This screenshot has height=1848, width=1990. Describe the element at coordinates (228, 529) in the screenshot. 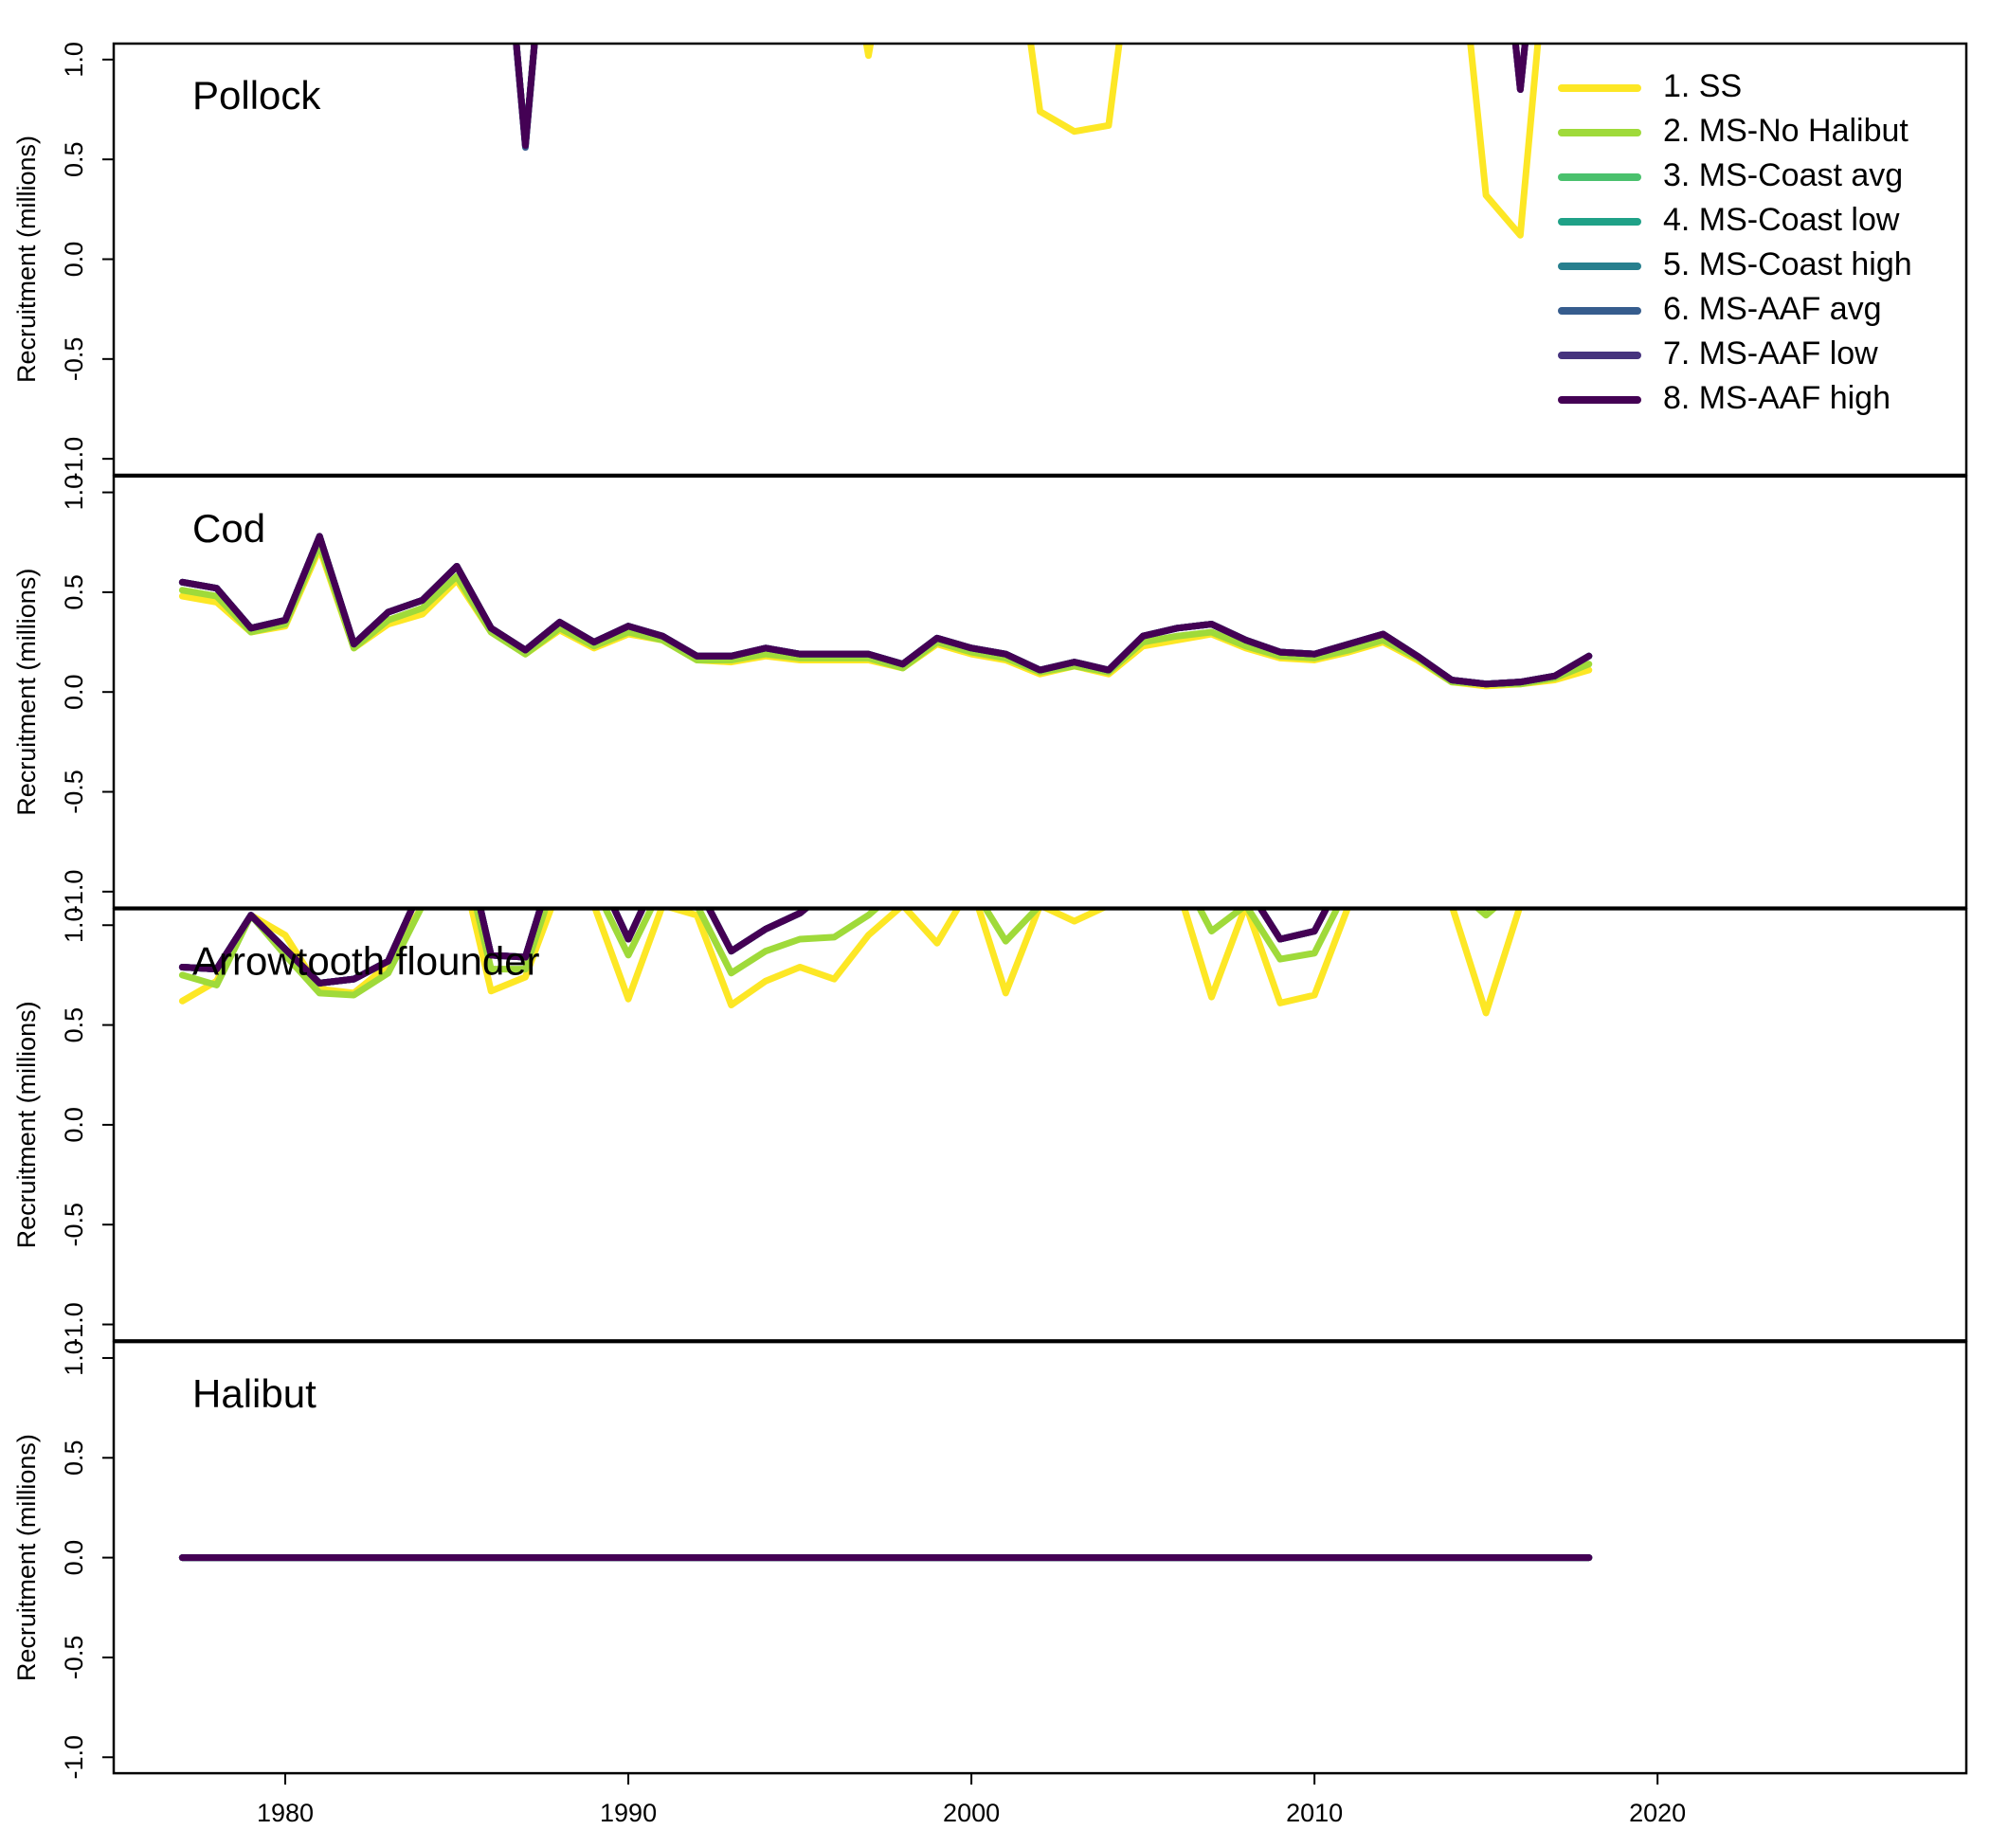

I see `panel-title: Cod` at that location.